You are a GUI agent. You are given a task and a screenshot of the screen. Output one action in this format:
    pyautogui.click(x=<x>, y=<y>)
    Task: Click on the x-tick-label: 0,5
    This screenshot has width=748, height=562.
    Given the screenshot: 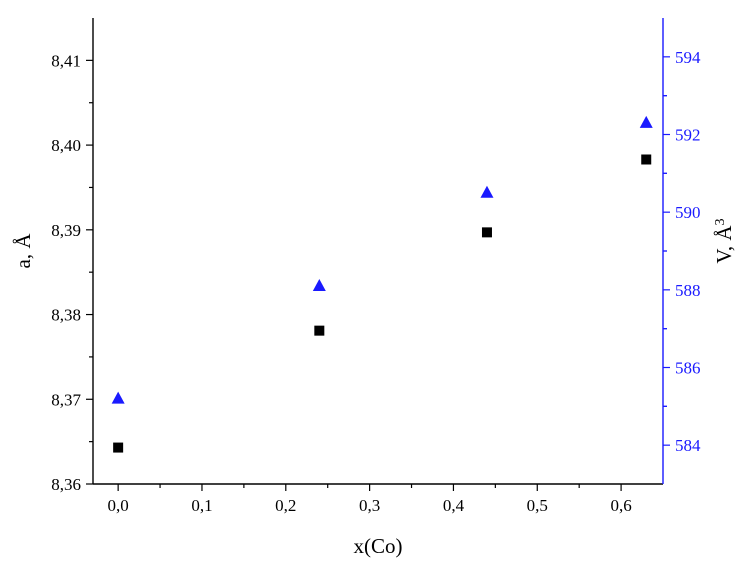 What is the action you would take?
    pyautogui.click(x=537, y=505)
    